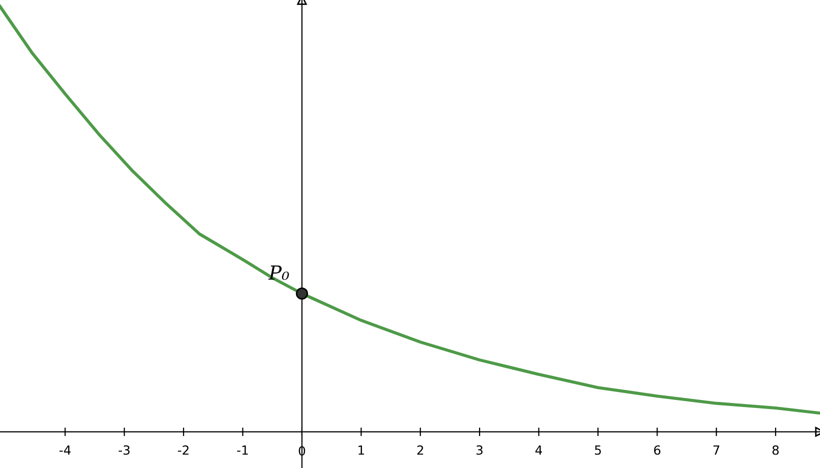 This screenshot has width=820, height=468. I want to click on x-tick-label: -1, so click(242, 450).